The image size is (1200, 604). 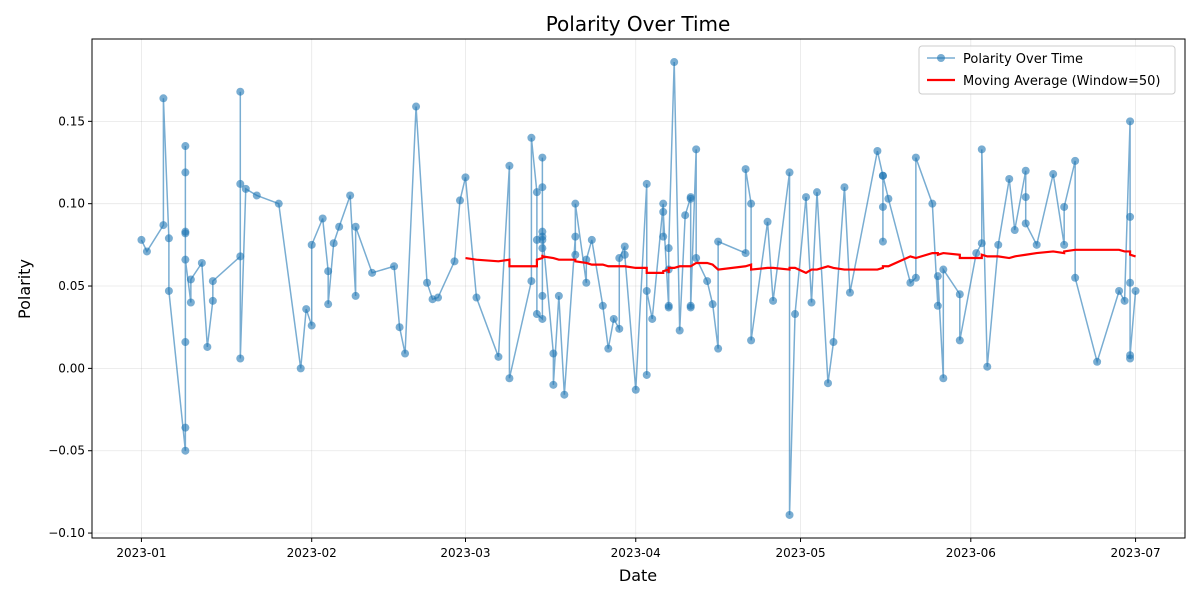 I want to click on x-axis-label: Date, so click(x=638, y=575).